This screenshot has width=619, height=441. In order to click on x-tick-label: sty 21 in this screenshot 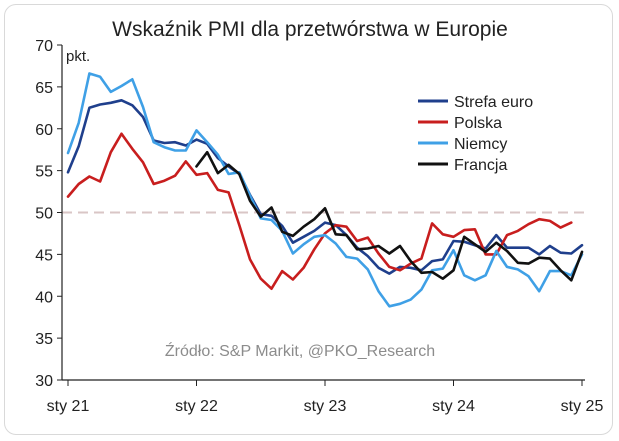, I will do `click(68, 406)`.